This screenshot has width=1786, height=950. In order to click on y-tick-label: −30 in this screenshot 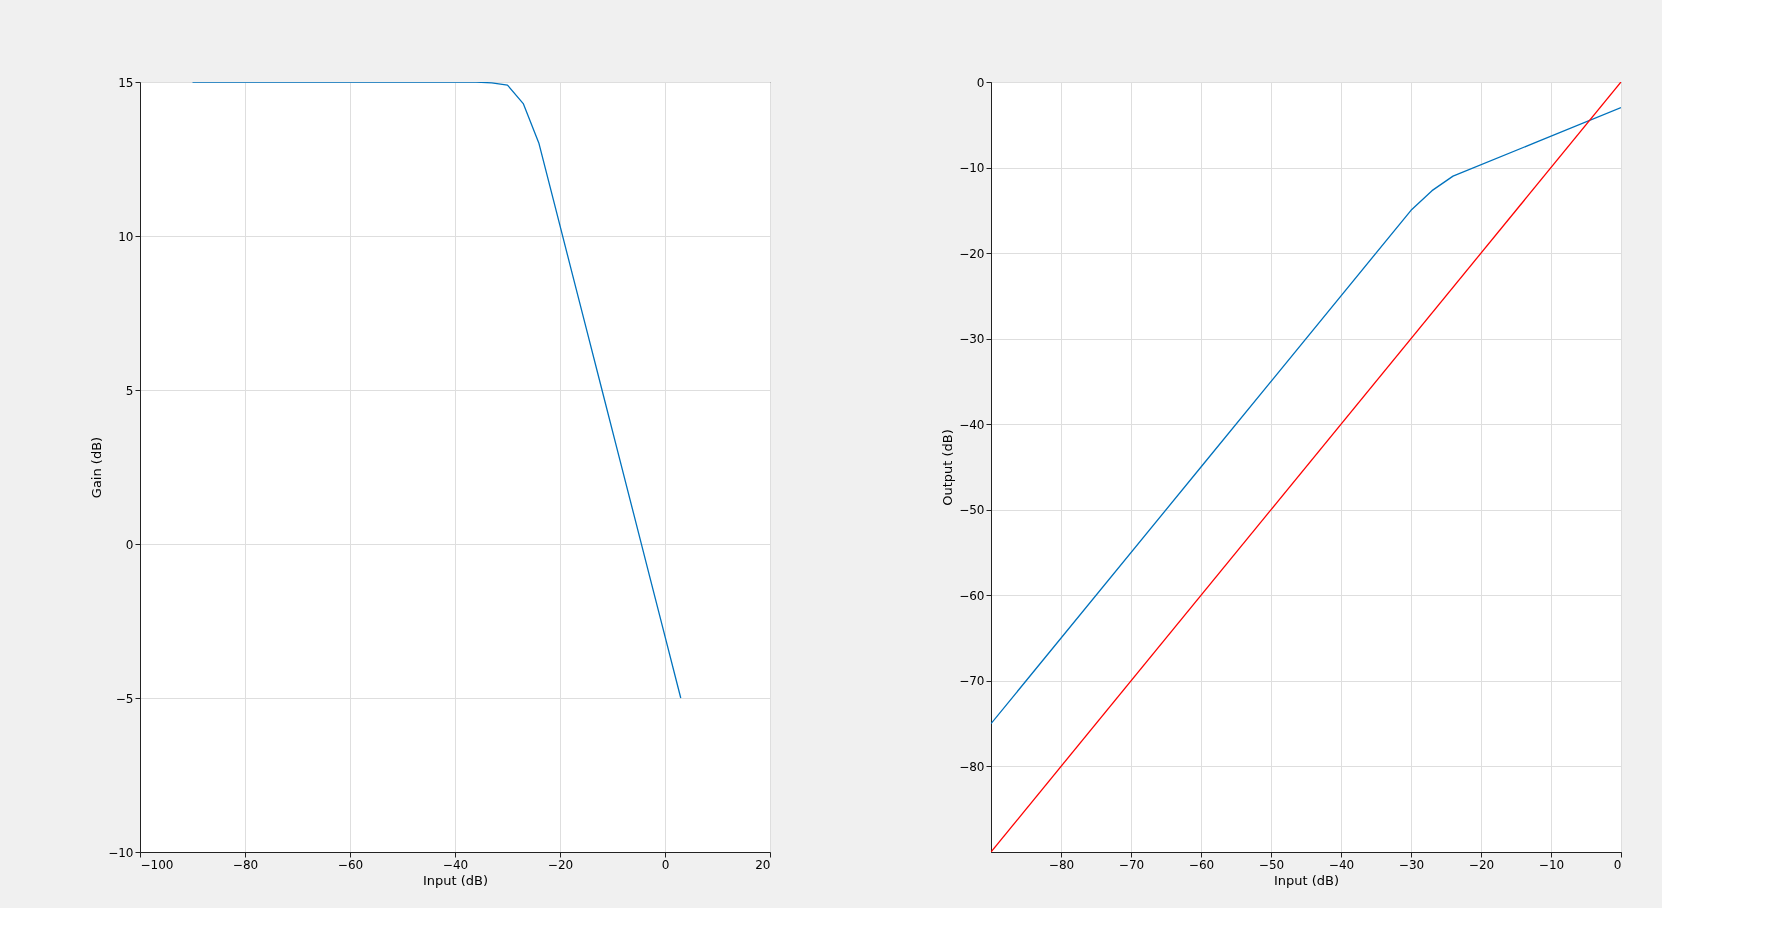, I will do `click(972, 339)`.